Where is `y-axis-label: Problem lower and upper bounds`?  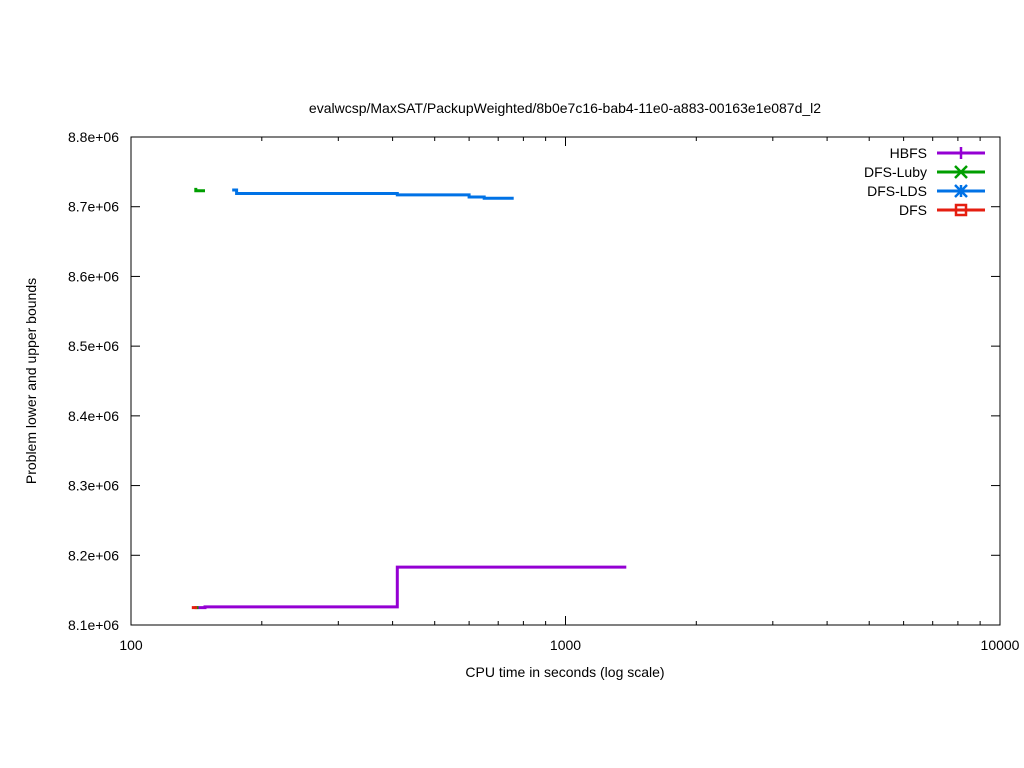
y-axis-label: Problem lower and upper bounds is located at coordinates (31, 381).